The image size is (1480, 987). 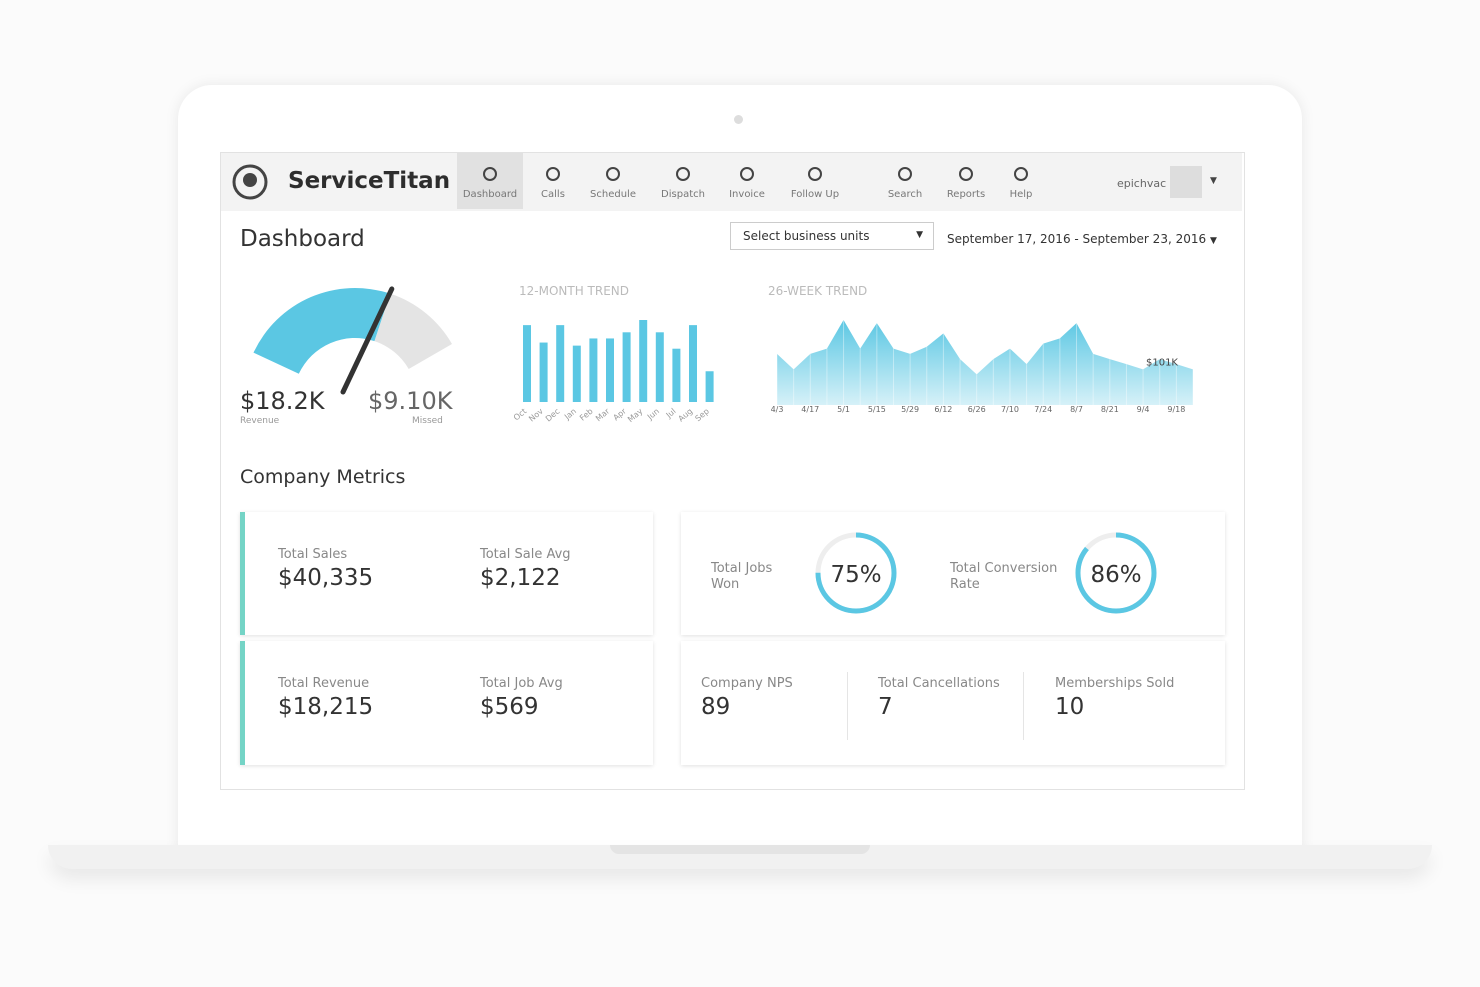 What do you see at coordinates (367, 340) in the screenshot?
I see `gauge-needle` at bounding box center [367, 340].